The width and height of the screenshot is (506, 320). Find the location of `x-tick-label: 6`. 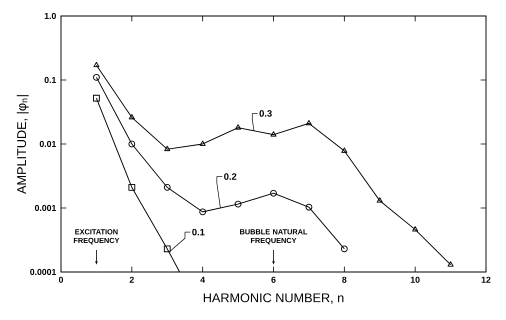

x-tick-label: 6 is located at coordinates (273, 279).